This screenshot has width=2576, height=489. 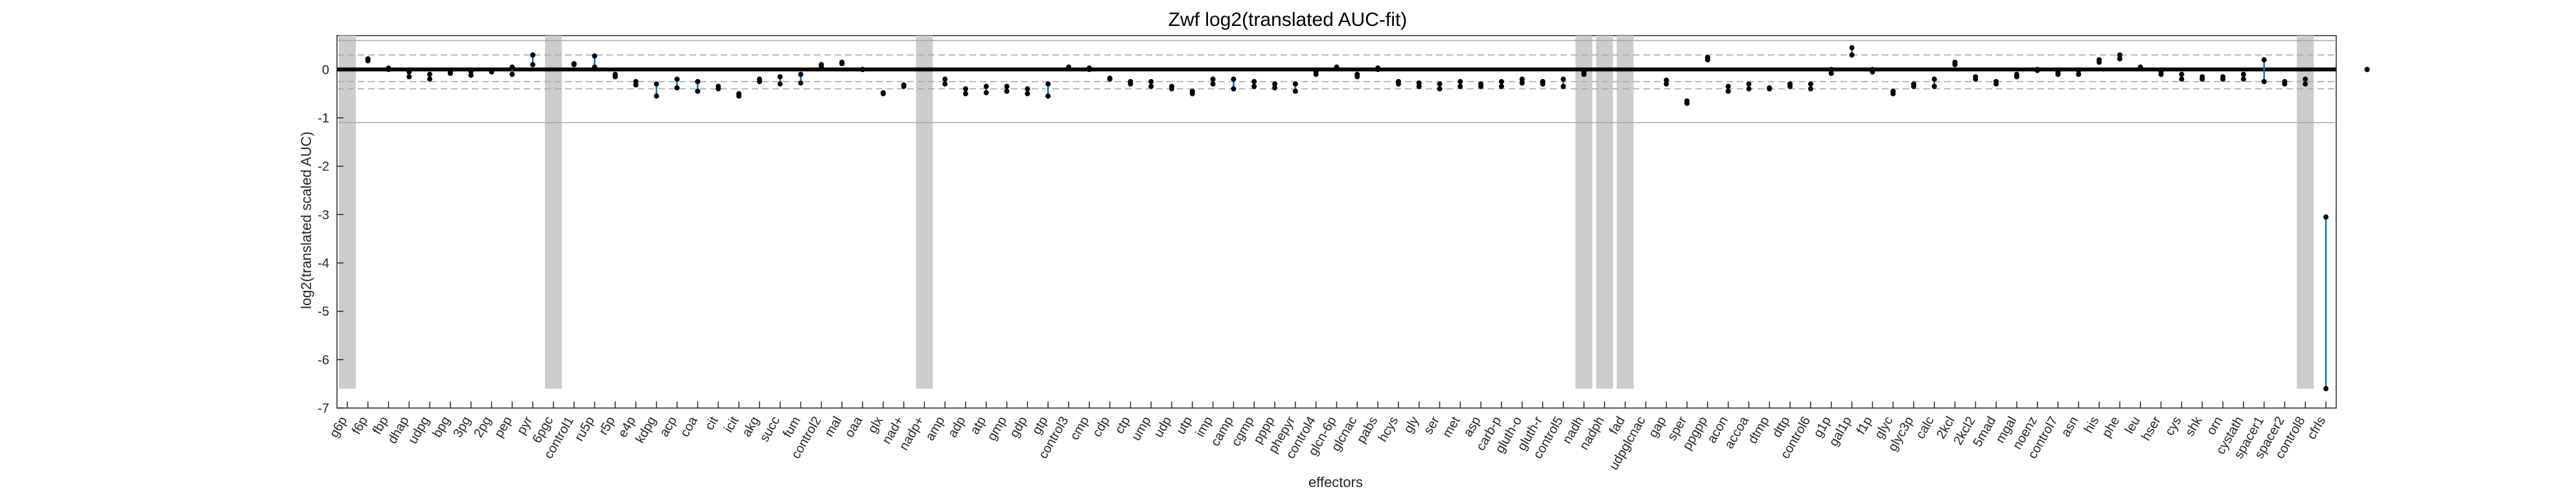 I want to click on x-tick-label: oaa, so click(x=854, y=427).